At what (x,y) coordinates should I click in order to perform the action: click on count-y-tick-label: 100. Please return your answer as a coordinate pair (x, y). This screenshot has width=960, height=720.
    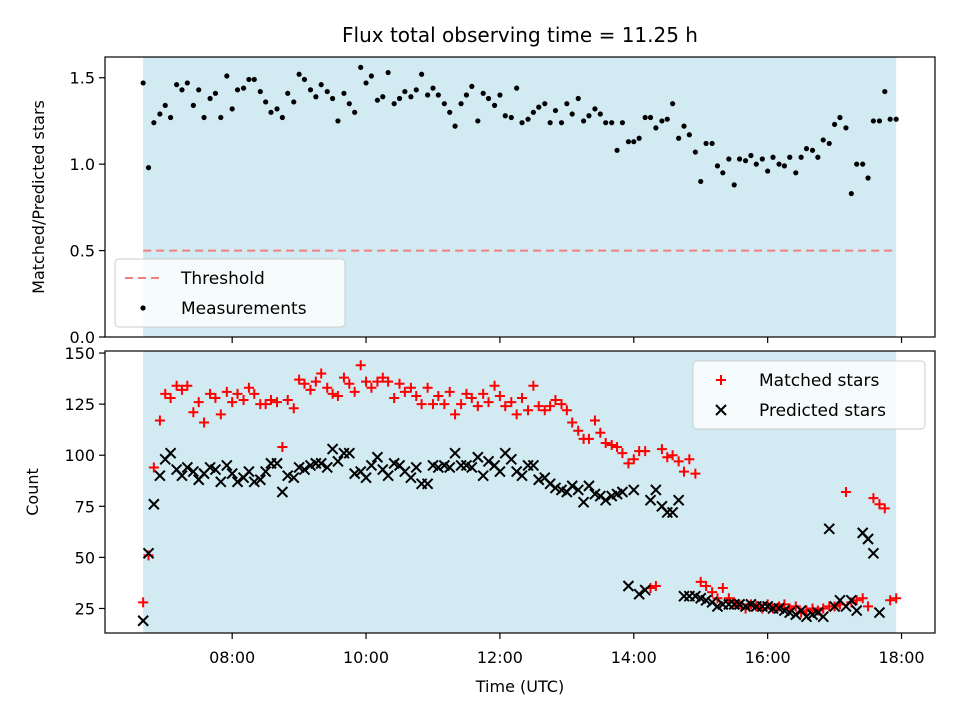
    Looking at the image, I should click on (79, 455).